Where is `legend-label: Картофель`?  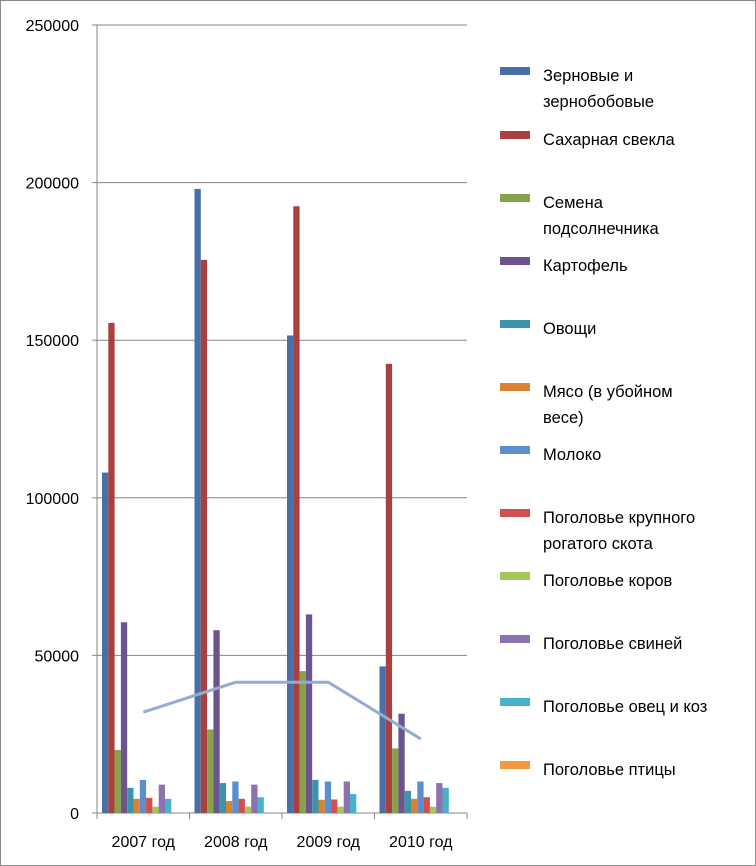 legend-label: Картофель is located at coordinates (585, 266).